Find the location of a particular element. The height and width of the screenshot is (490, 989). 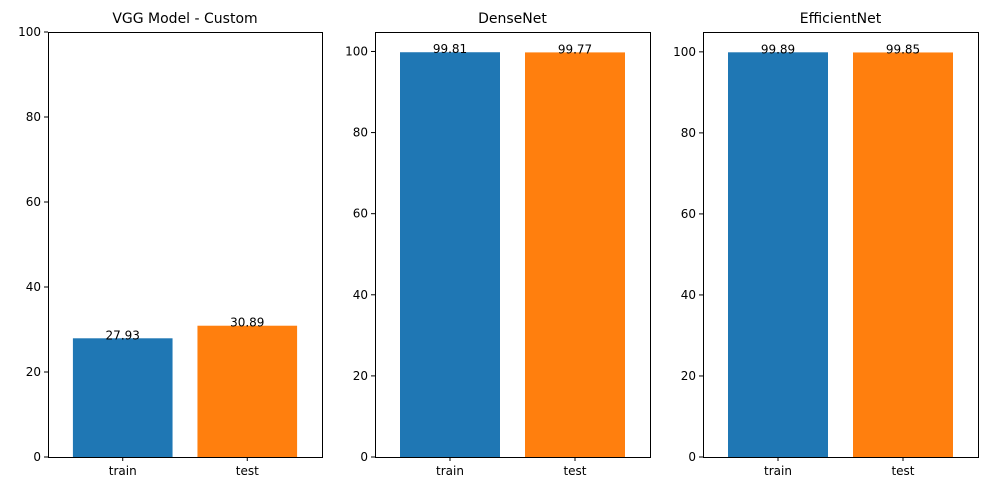

bar-value-label: 99.81 is located at coordinates (450, 49).